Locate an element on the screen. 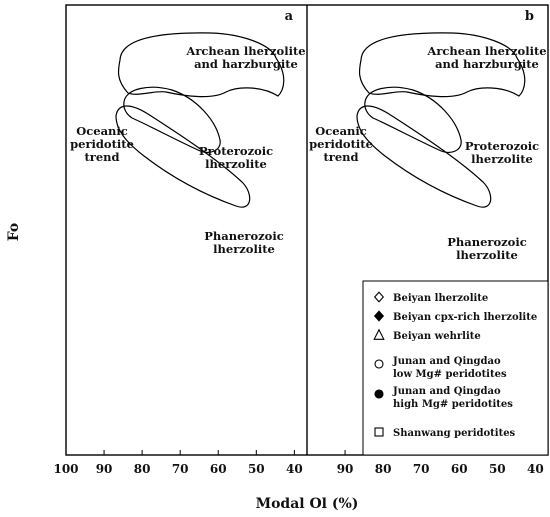 The height and width of the screenshot is (517, 550). panel-label: b is located at coordinates (529, 16).